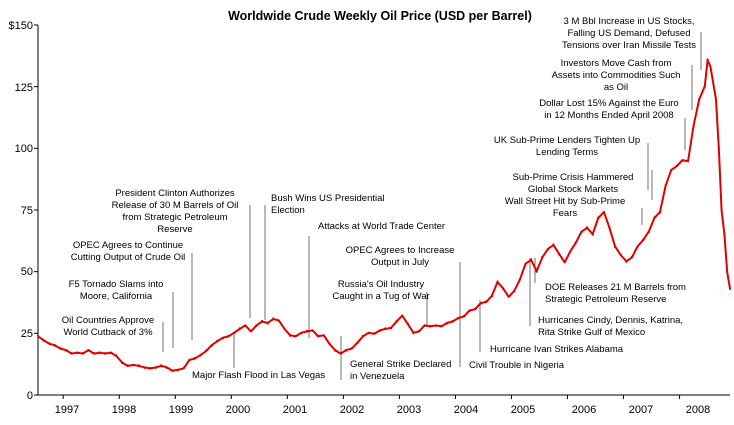  What do you see at coordinates (174, 229) in the screenshot?
I see `annotation-label: Reserve` at bounding box center [174, 229].